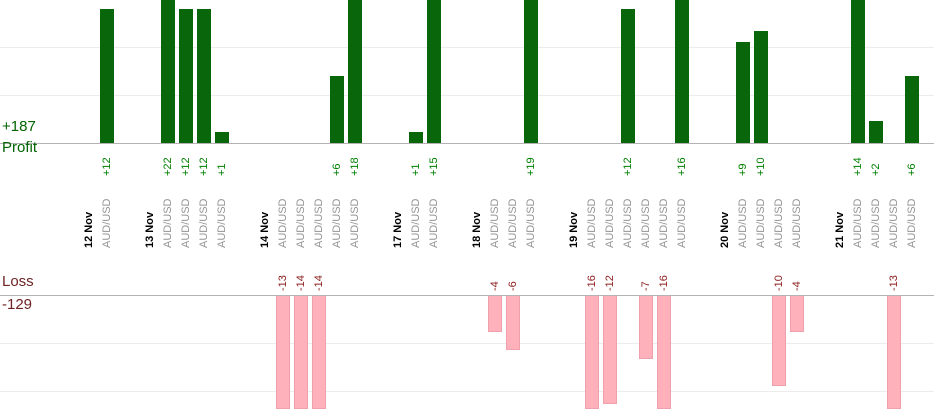  I want to click on date-label: 14 Nov, so click(264, 229).